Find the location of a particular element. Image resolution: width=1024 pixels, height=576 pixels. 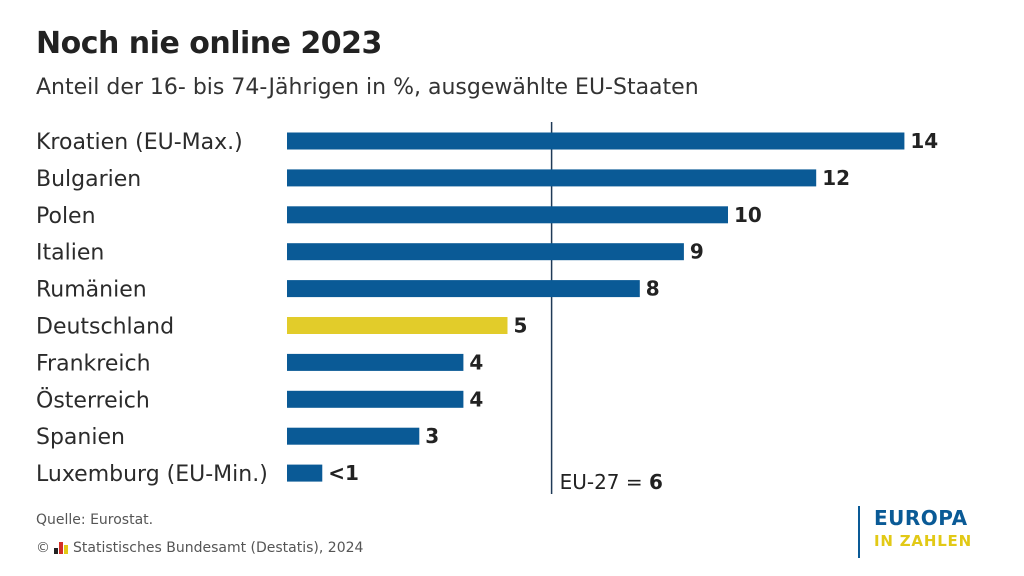

chart-title: Noch nie online 2023 is located at coordinates (209, 43).